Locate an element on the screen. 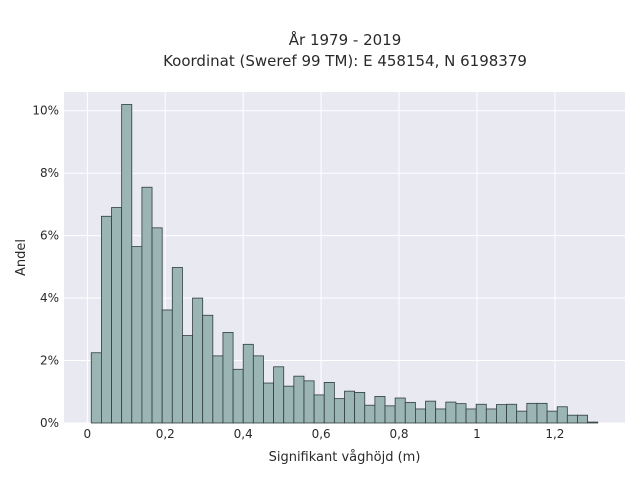 The height and width of the screenshot is (480, 640). x-tick-label: 1 is located at coordinates (477, 434).